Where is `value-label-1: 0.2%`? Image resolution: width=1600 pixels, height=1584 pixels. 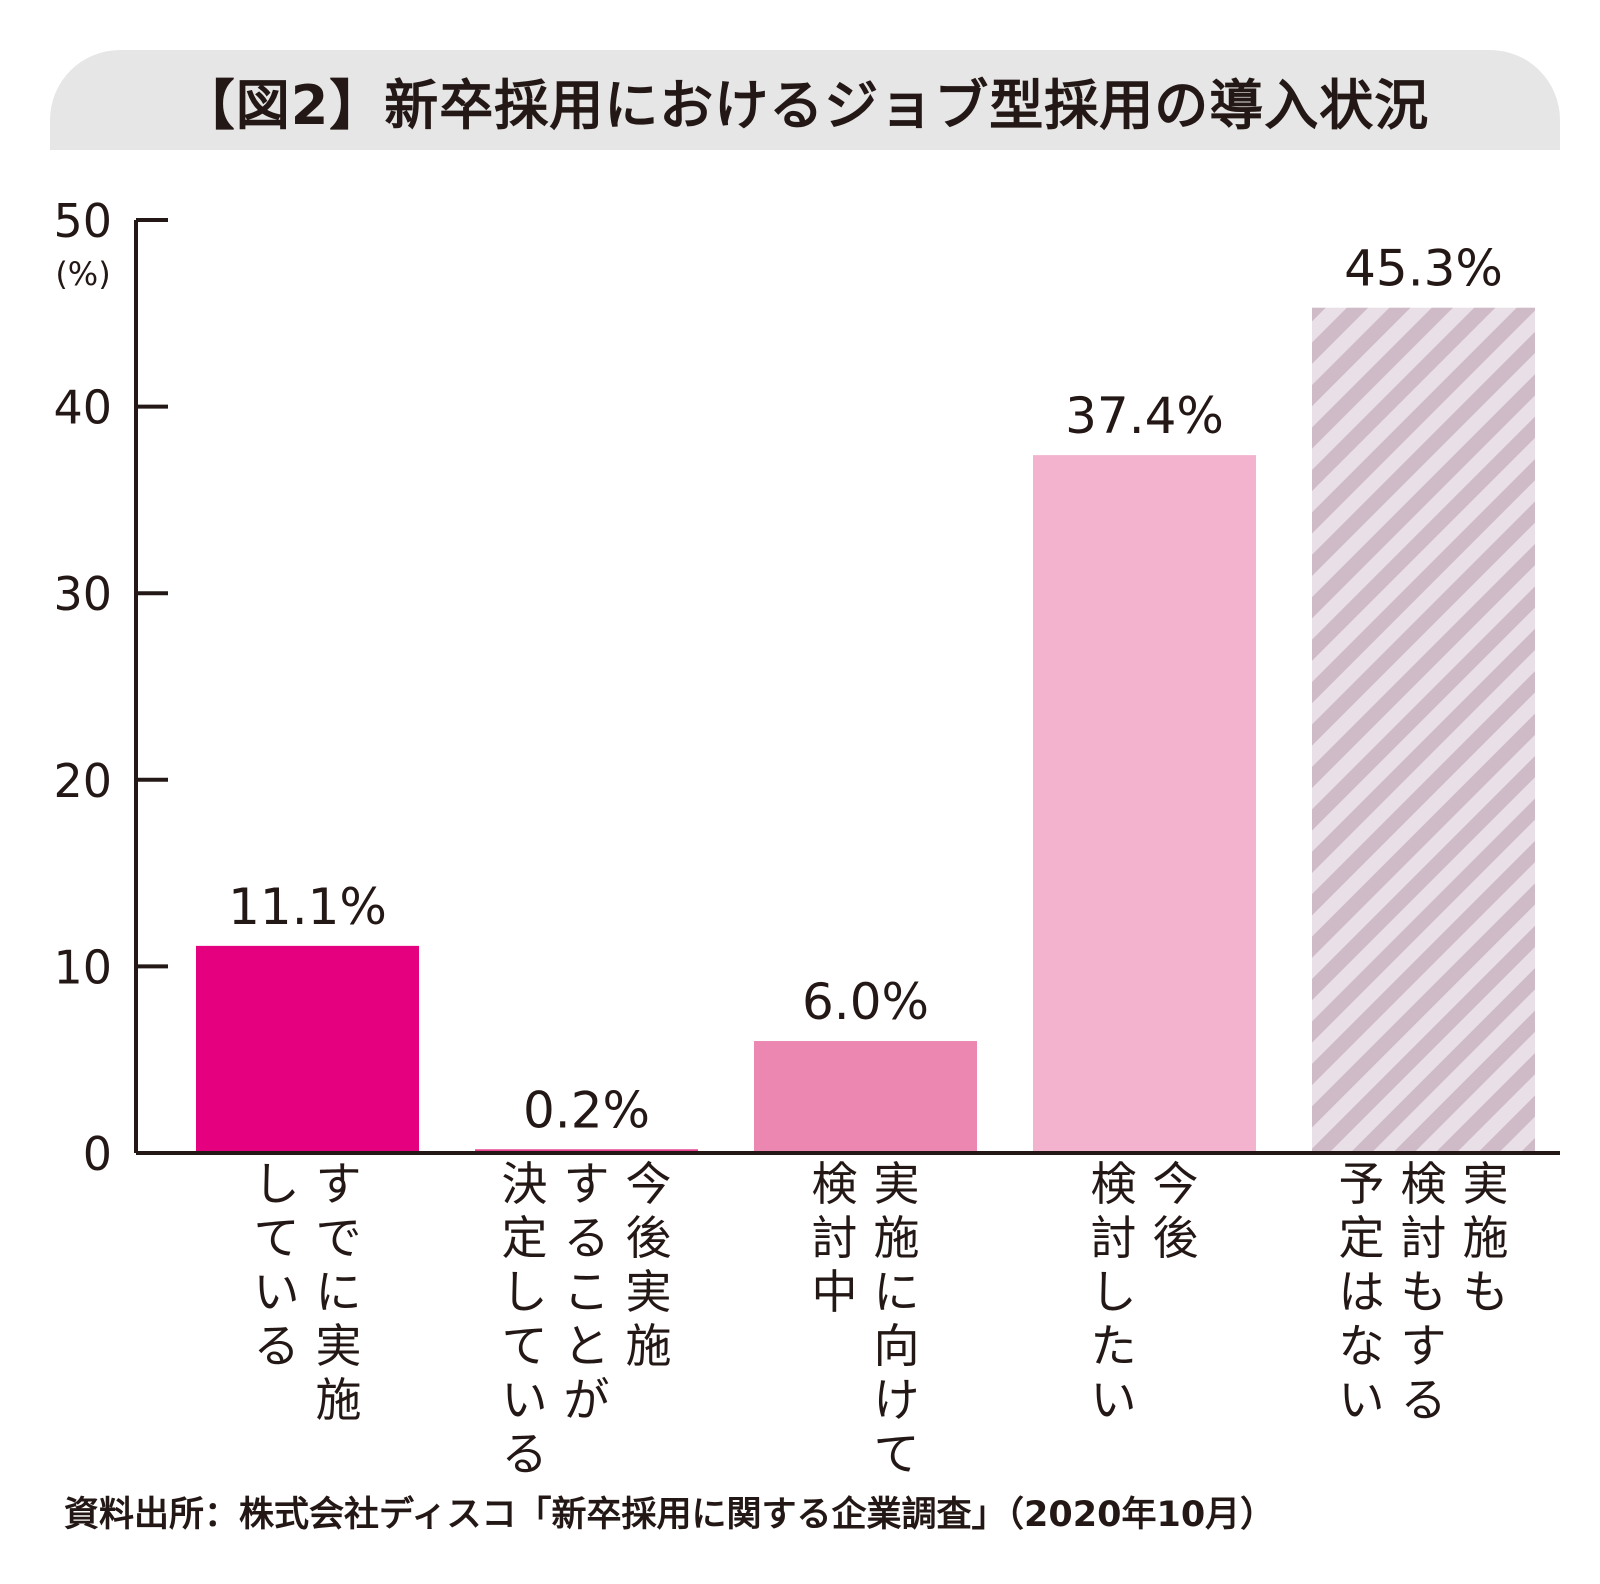 value-label-1: 0.2% is located at coordinates (586, 1110).